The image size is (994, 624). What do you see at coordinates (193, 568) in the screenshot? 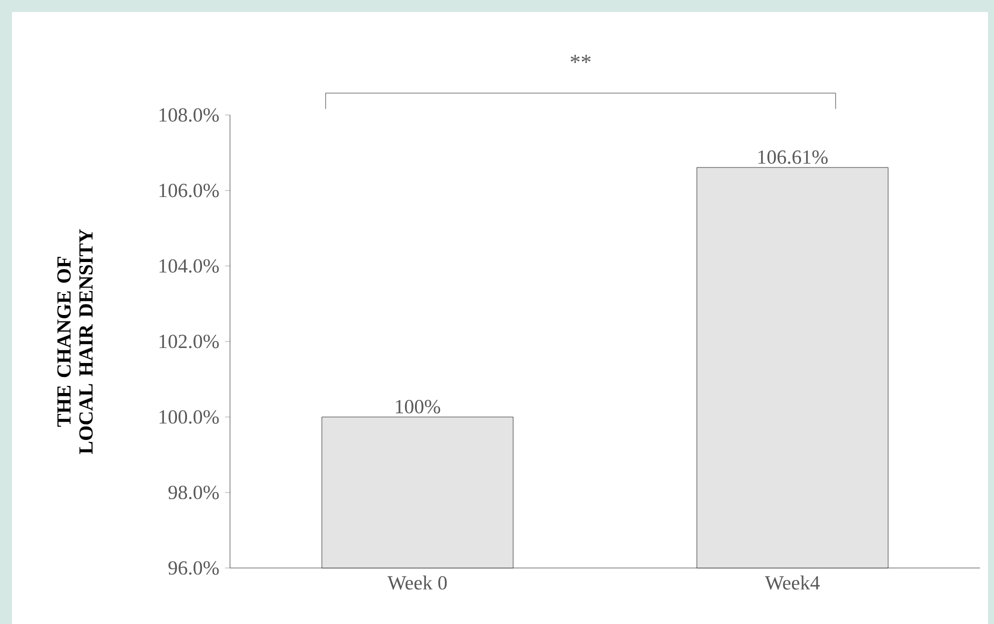
I see `y-tick-label: 96.0%` at bounding box center [193, 568].